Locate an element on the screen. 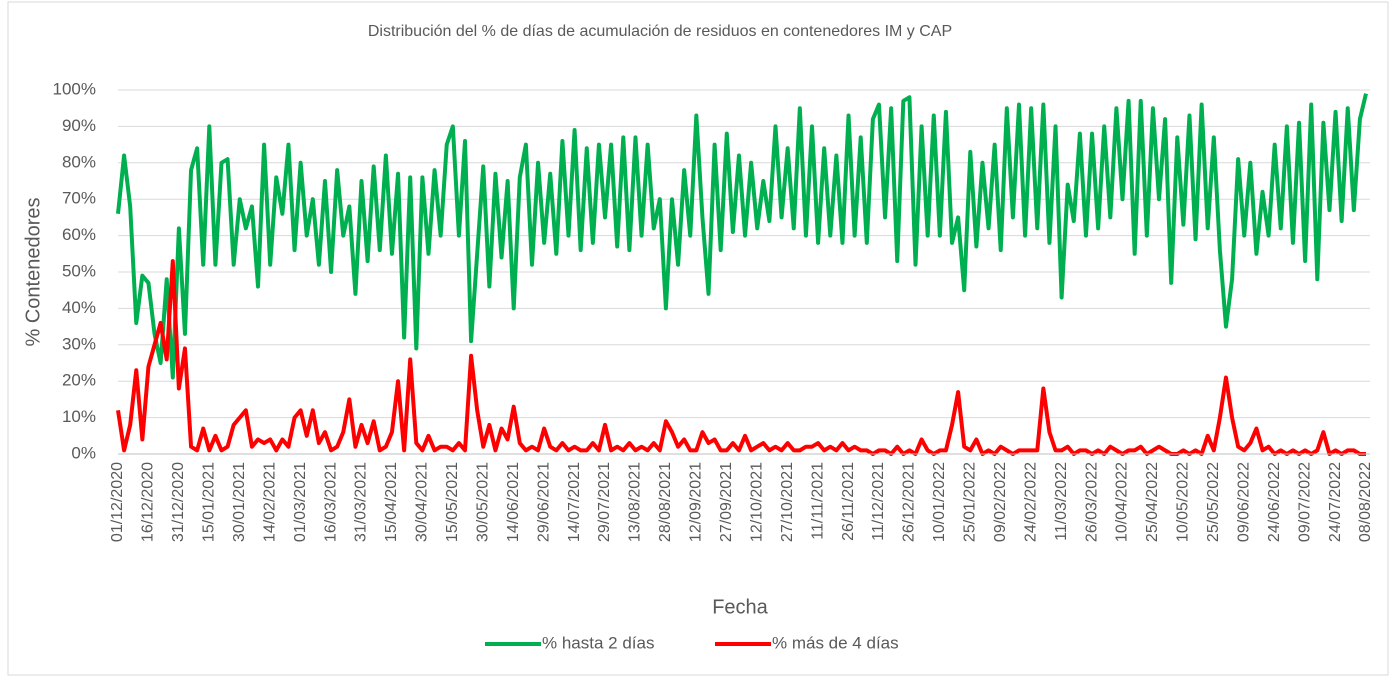 The height and width of the screenshot is (677, 1389). x-tick-label: 25/05/2022 is located at coordinates (1213, 502).